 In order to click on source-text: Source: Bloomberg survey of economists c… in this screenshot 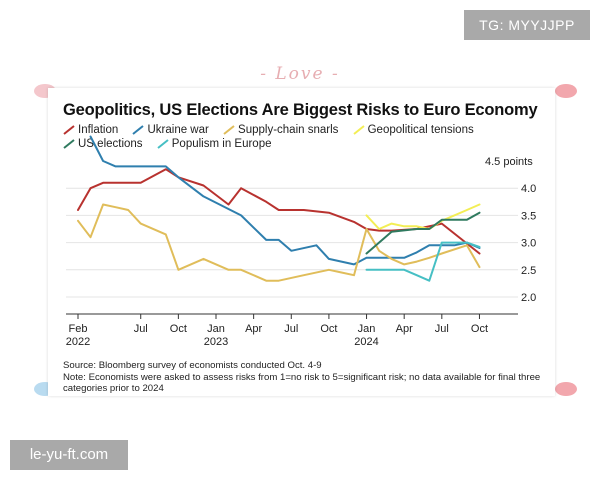, I will do `click(192, 365)`.